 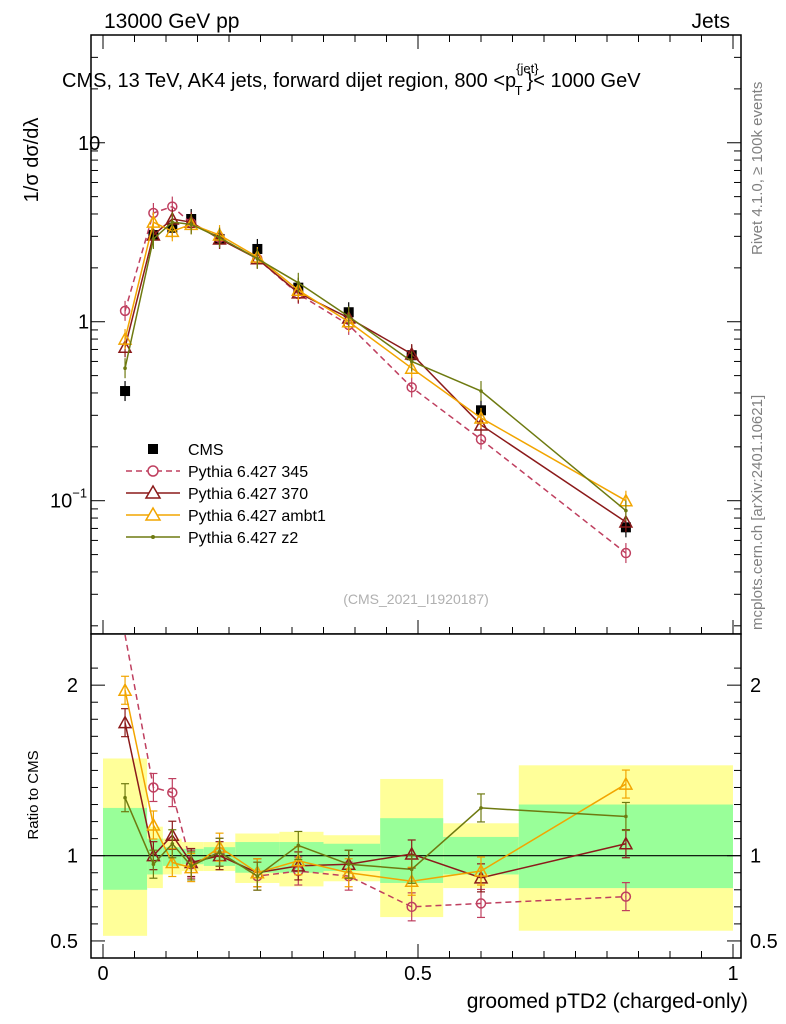 What do you see at coordinates (171, 21) in the screenshot?
I see `header-left: 13000 GeV pp` at bounding box center [171, 21].